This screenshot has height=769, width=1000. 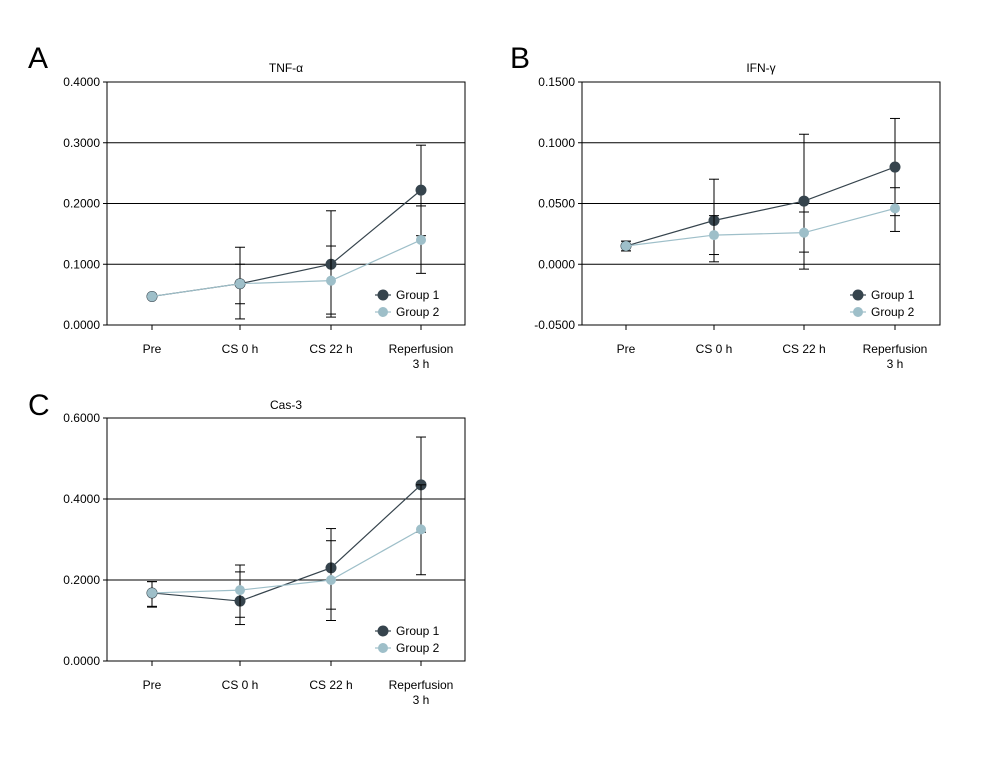 What do you see at coordinates (760, 68) in the screenshot?
I see `chart-title: IFN-γ` at bounding box center [760, 68].